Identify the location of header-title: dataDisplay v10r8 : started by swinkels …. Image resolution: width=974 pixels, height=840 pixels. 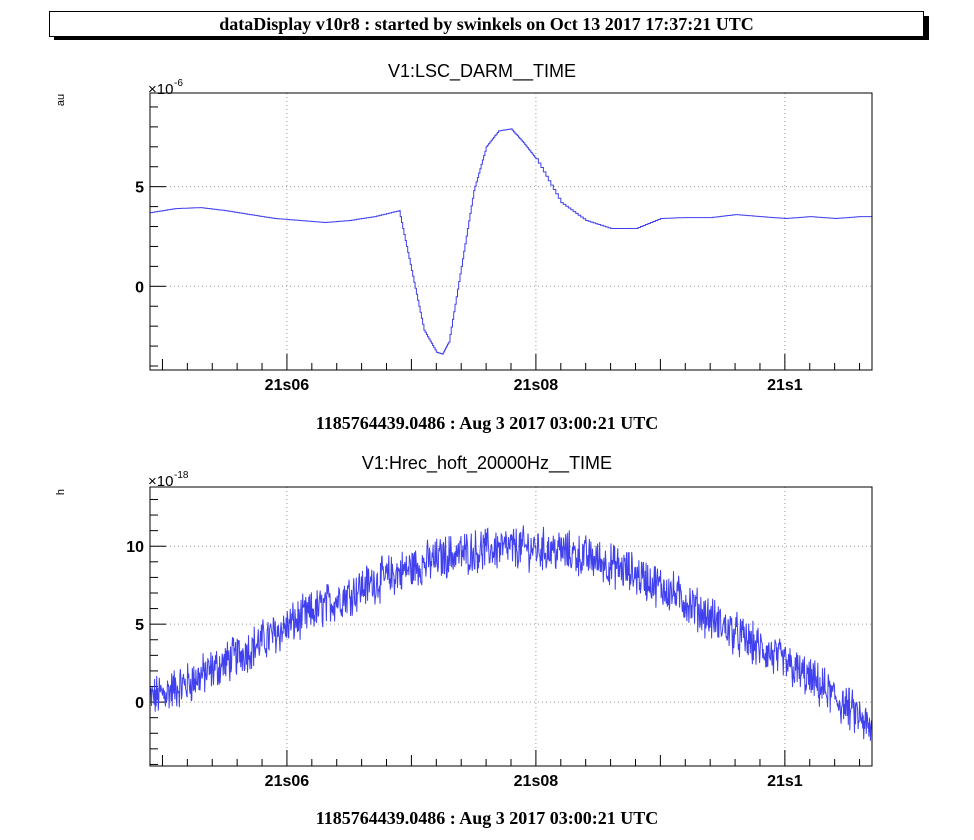
(486, 24).